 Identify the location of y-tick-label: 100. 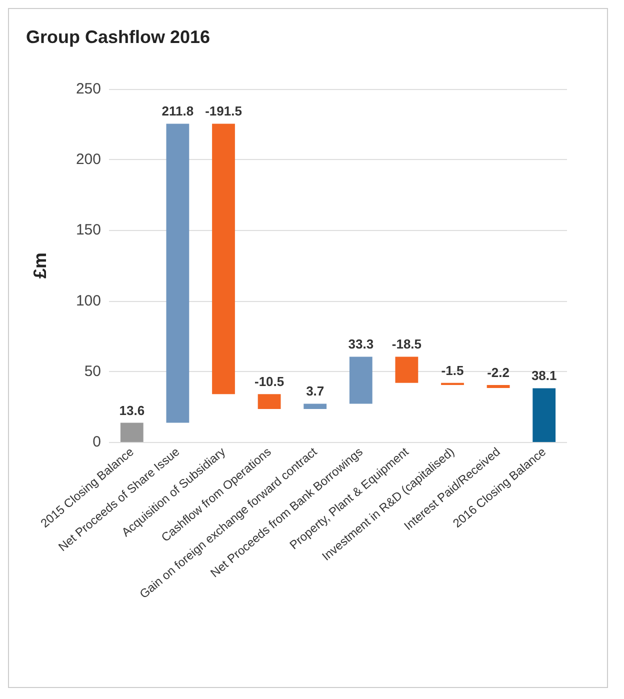
(88, 301).